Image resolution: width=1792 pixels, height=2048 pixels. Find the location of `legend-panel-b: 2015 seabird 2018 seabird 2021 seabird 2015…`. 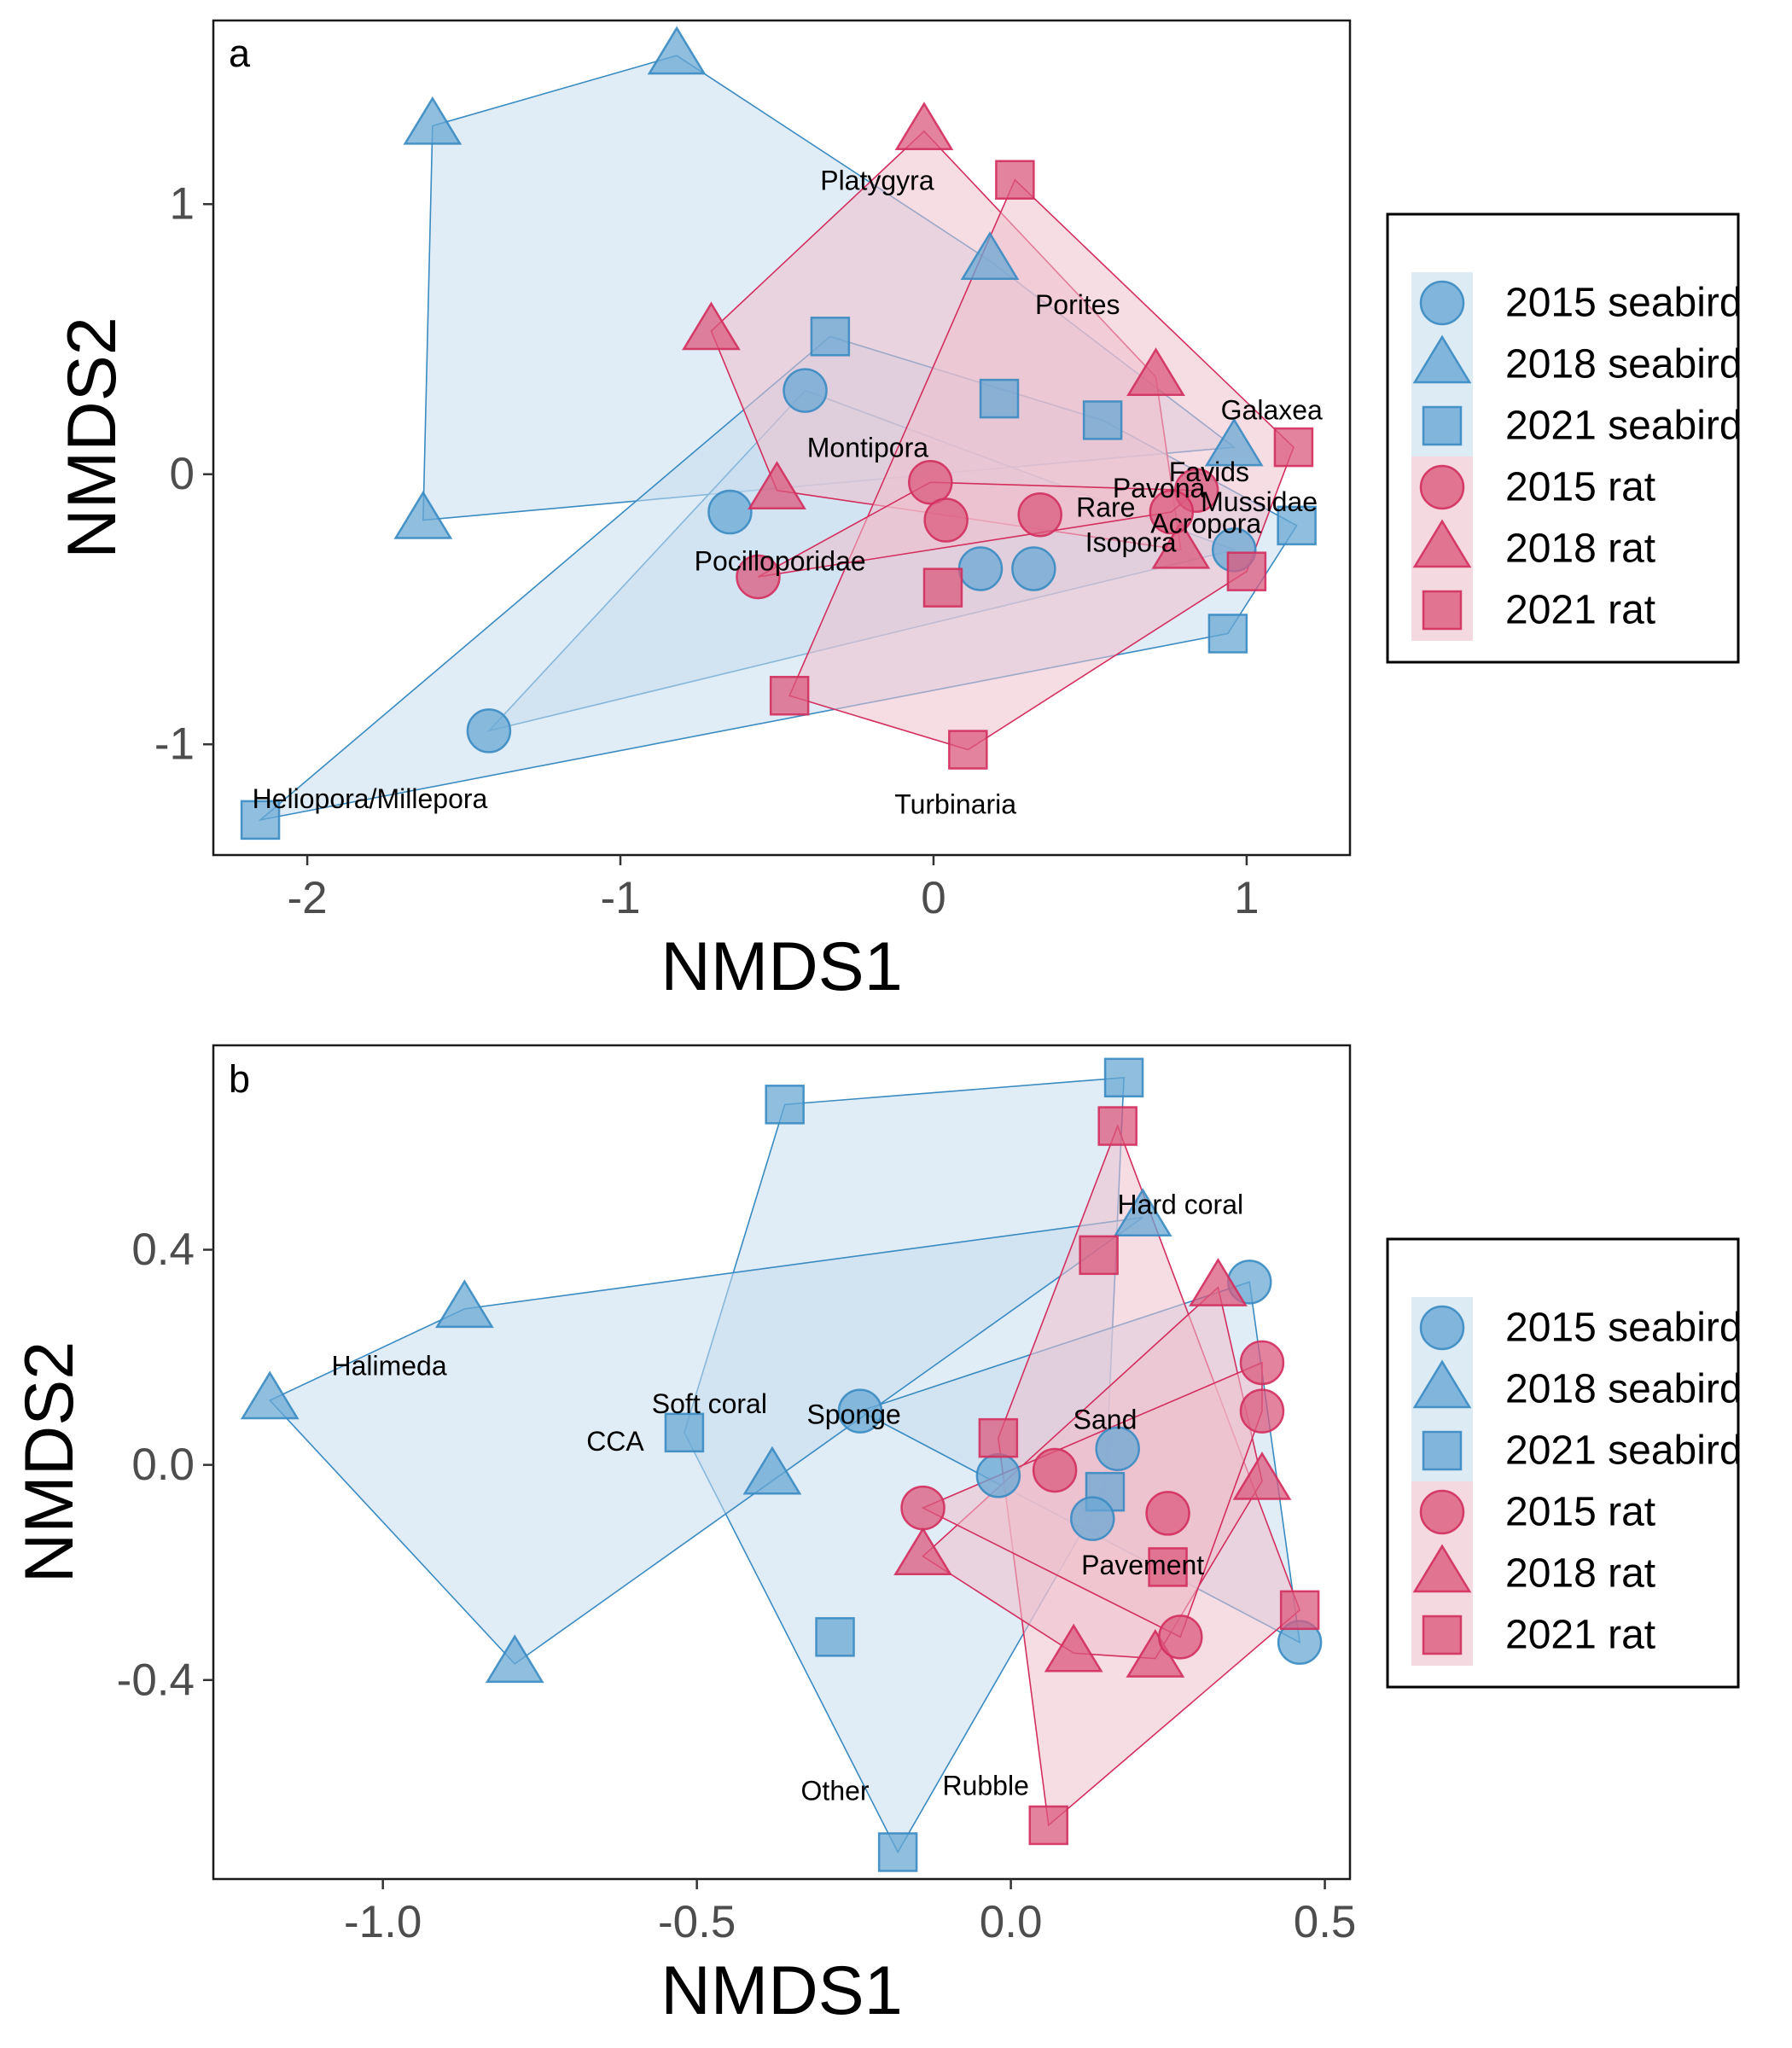

legend-panel-b: 2015 seabird 2018 seabird 2021 seabird 2015… is located at coordinates (1564, 1463).